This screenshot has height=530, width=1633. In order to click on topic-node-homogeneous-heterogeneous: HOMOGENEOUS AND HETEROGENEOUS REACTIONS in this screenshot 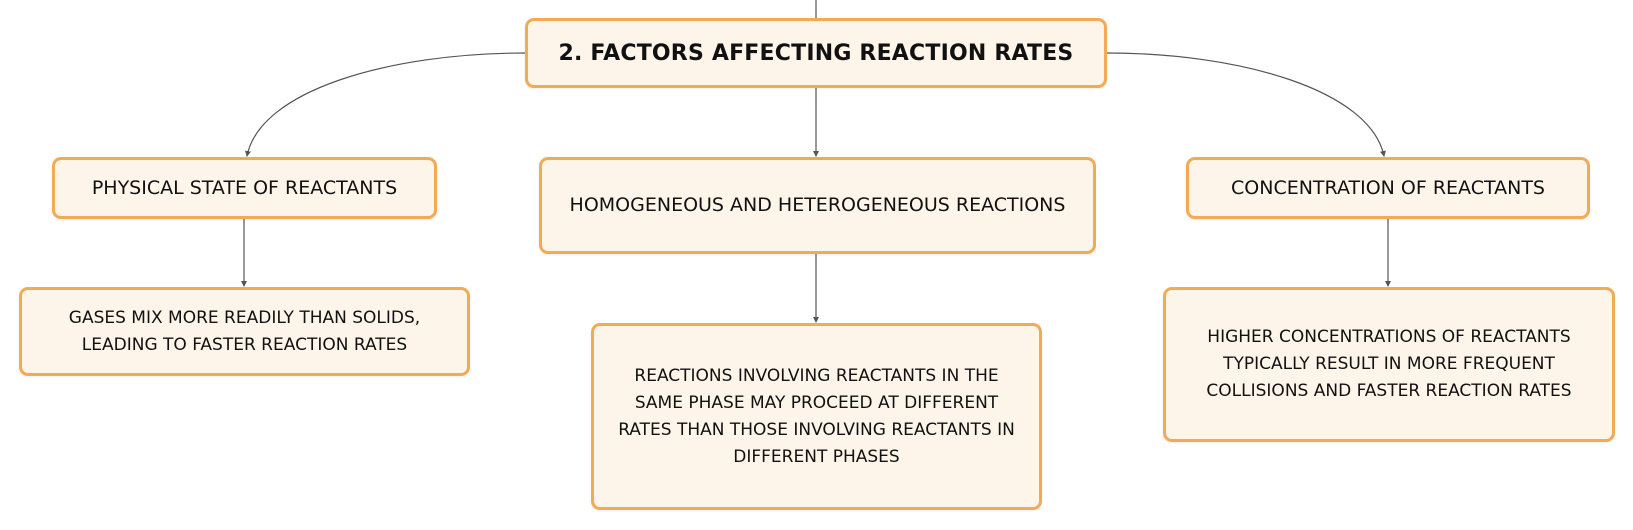, I will do `click(817, 205)`.